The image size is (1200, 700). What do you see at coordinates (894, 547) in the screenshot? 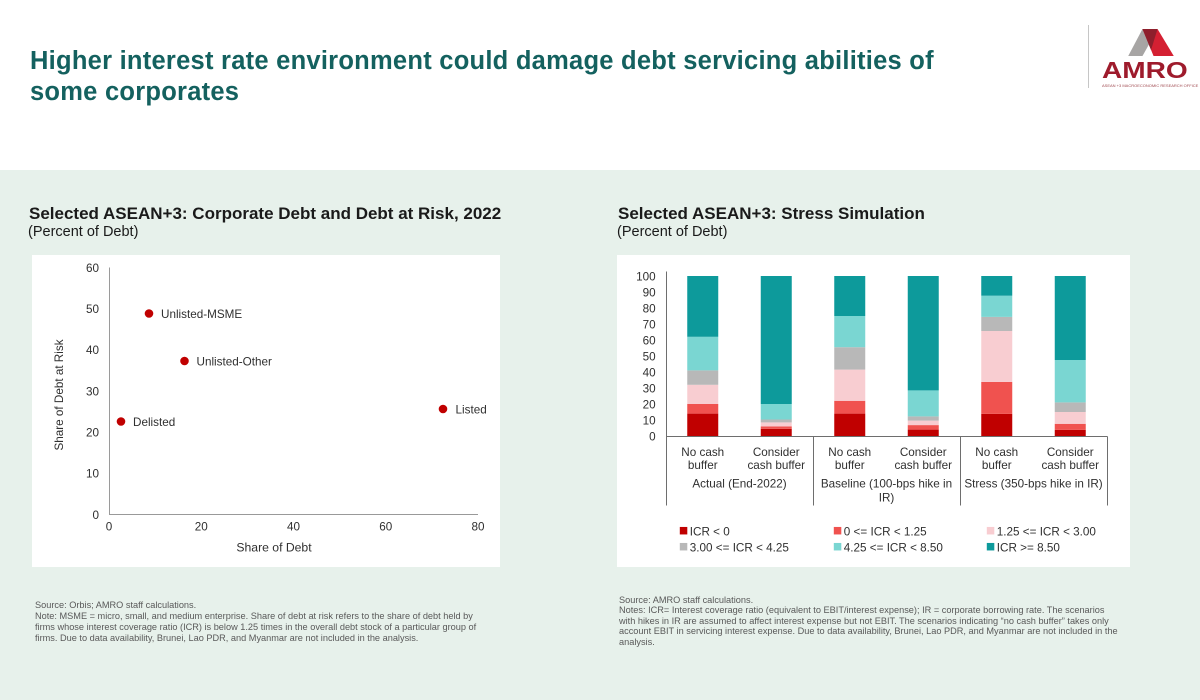
I see `svg-text: 4.25 <= ICR < 8.50` at bounding box center [894, 547].